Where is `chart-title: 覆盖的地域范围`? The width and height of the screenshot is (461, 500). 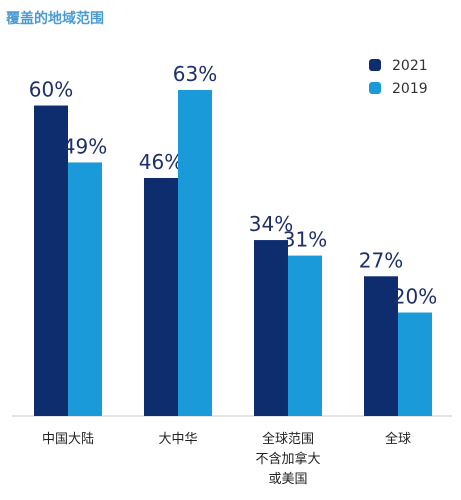 chart-title: 覆盖的地域范围 is located at coordinates (55, 19).